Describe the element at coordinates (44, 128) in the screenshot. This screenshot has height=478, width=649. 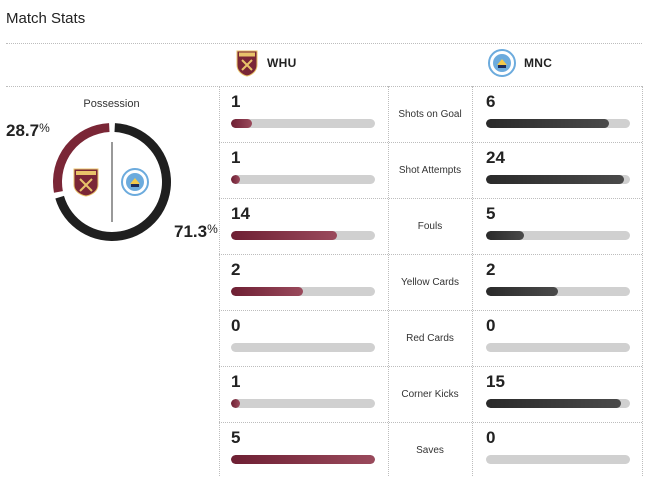
I see `home-possession-unit: %` at that location.